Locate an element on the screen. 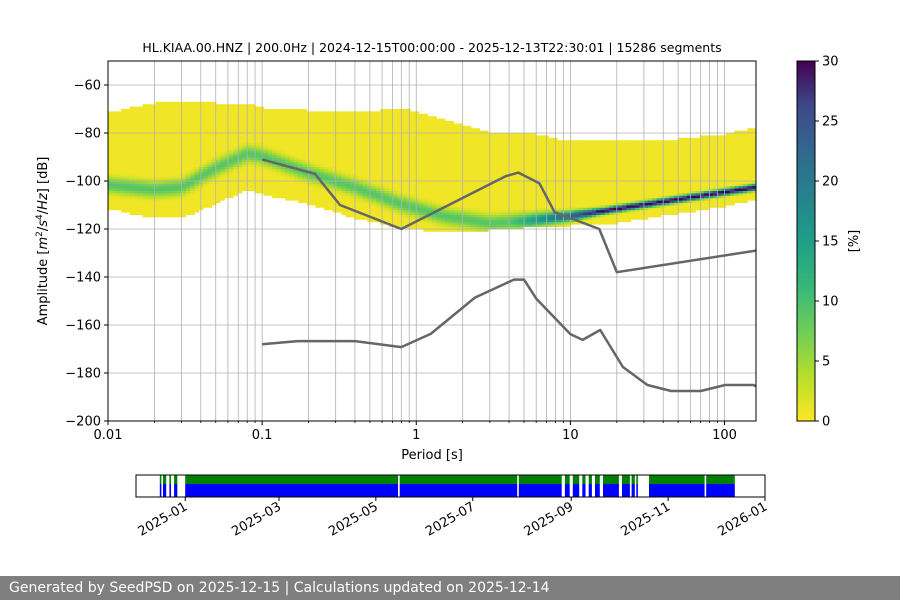 The image size is (900, 600). colorbar-ticks: 0 5 10 15 20 25 30 is located at coordinates (827, 242).